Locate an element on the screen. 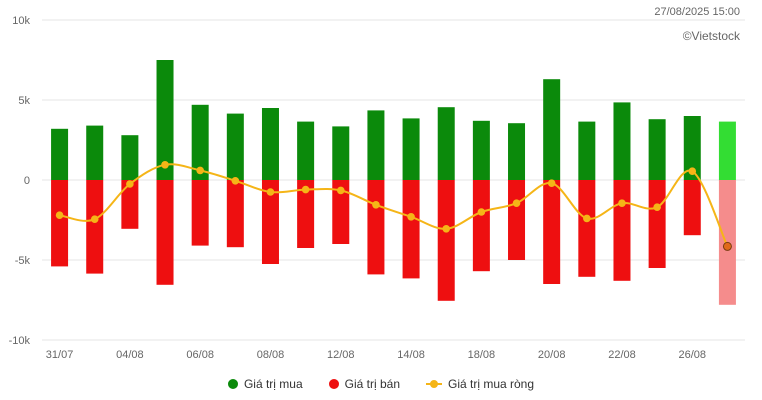  legend-sell-label: Giá trị bán is located at coordinates (372, 384).